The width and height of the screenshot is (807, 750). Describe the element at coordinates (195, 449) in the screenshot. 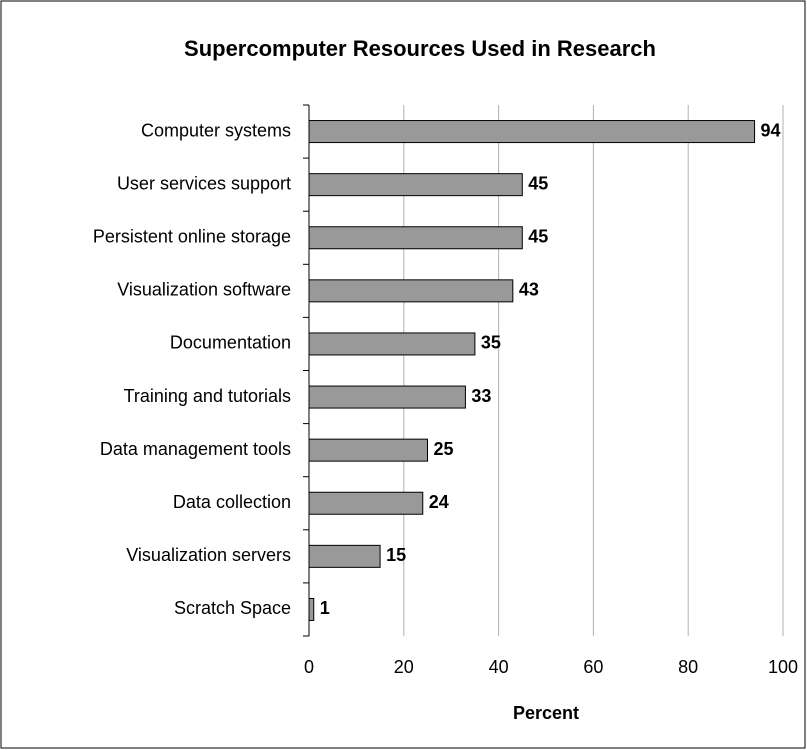

I see `y-tick-label: Data management tools` at that location.